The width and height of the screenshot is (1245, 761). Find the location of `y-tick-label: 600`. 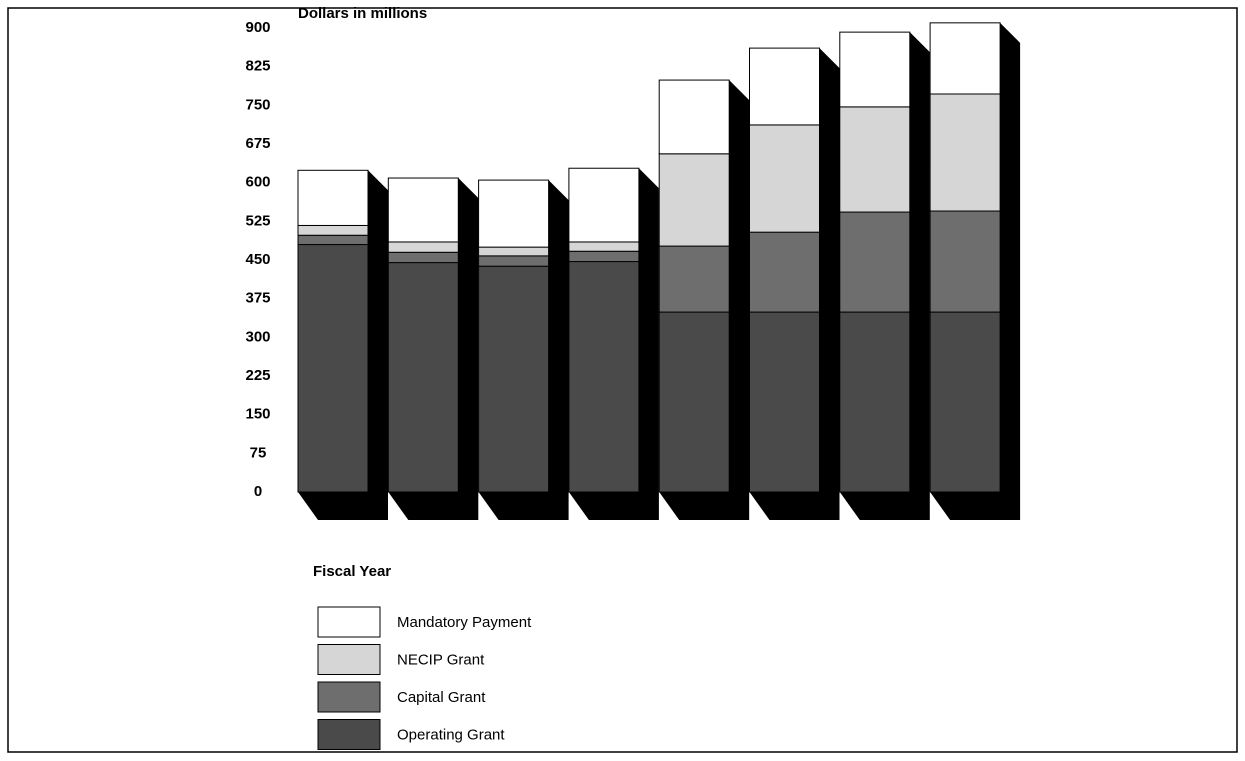

y-tick-label: 600 is located at coordinates (257, 182).